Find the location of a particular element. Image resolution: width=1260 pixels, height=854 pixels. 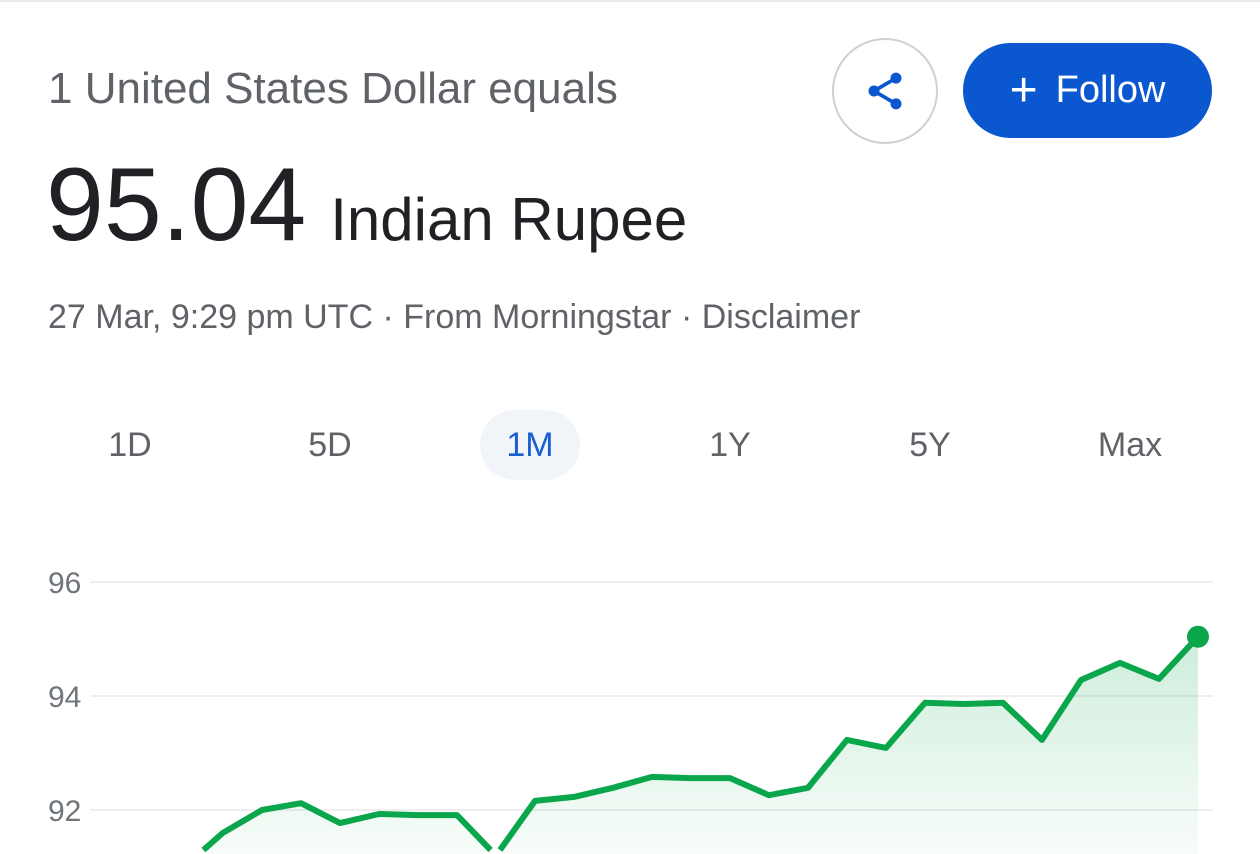

follow-label: Follow is located at coordinates (1110, 90).